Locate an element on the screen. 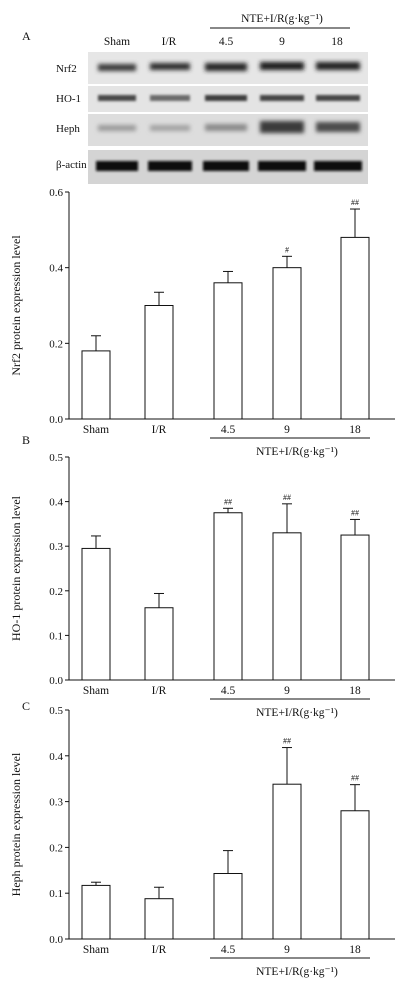  blot-band-label-nrf2: Nrf2 is located at coordinates (66, 69).